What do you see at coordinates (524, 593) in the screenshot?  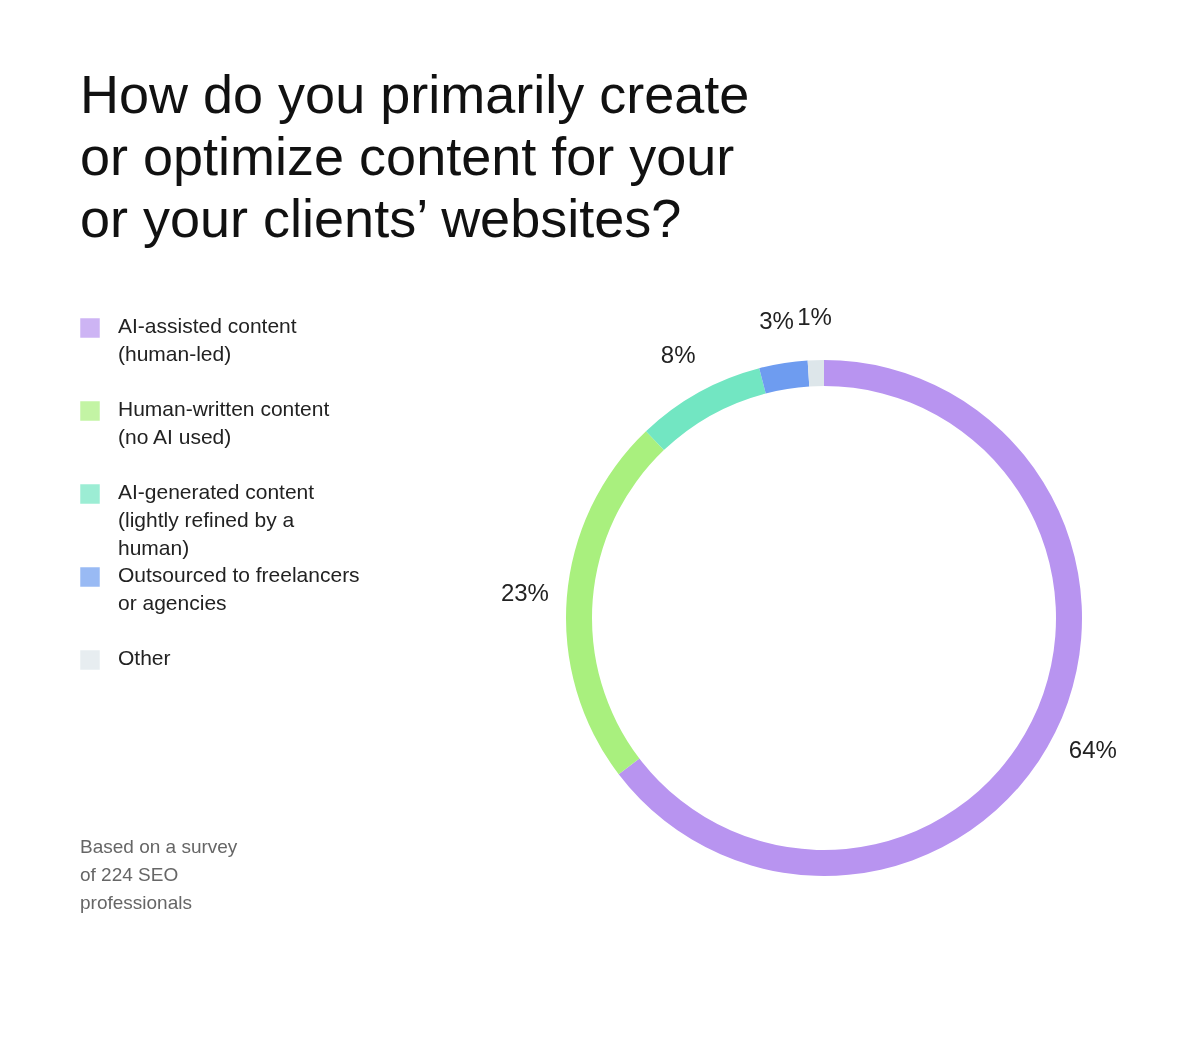 I see `data-label: 23%` at bounding box center [524, 593].